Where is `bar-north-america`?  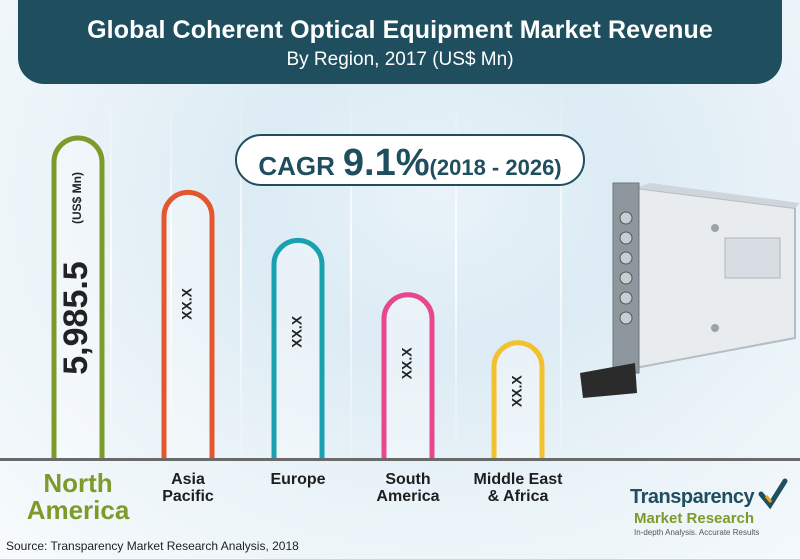 bar-north-america is located at coordinates (78, 296).